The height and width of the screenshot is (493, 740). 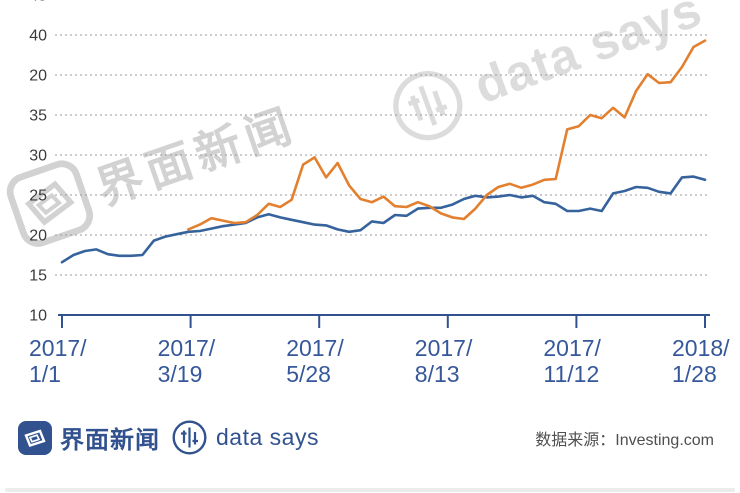 I want to click on x-tick-label: 2017/8/13, so click(x=444, y=361).